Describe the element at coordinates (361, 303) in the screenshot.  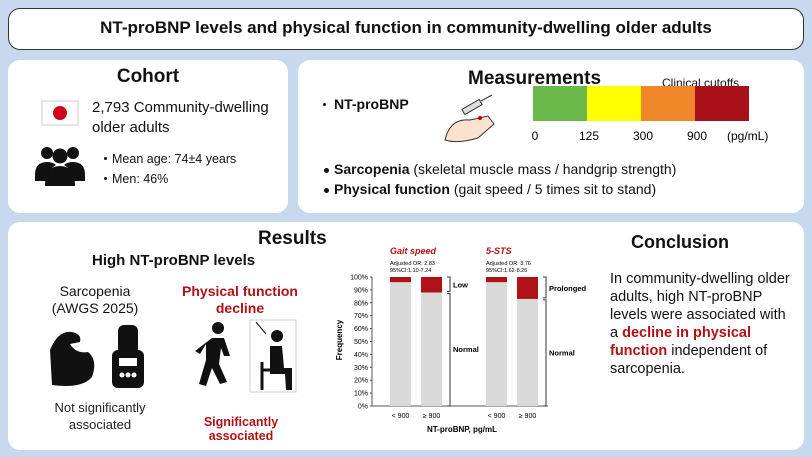
I see `y-tick-label: 80%` at that location.